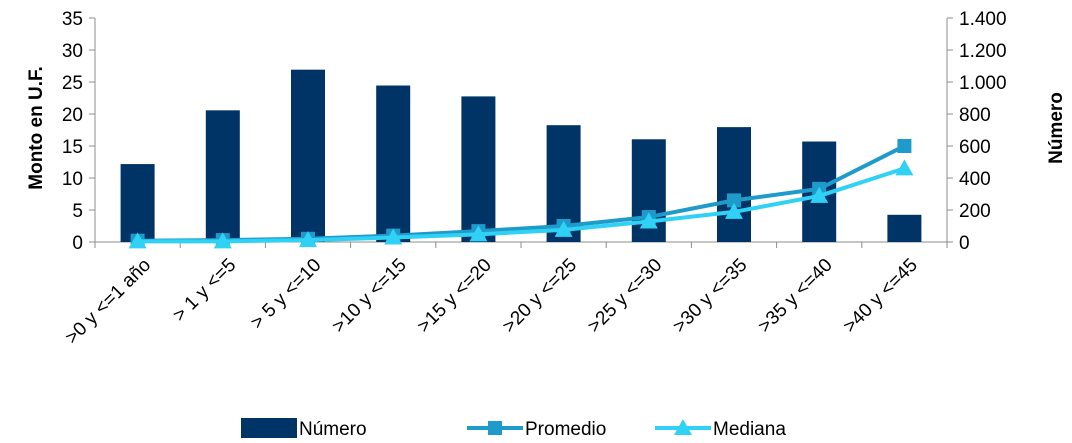 The width and height of the screenshot is (1072, 443). Describe the element at coordinates (983, 51) in the screenshot. I see `y-tick-label-right: 1.200` at that location.